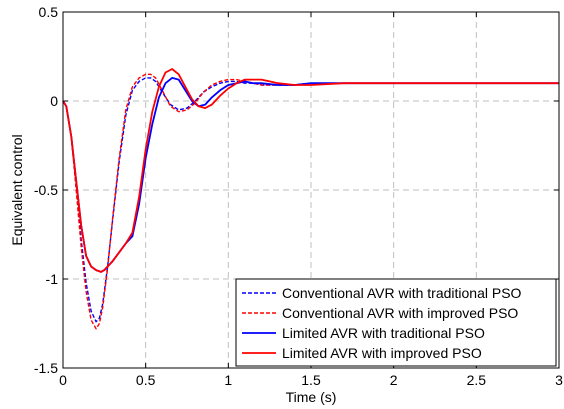 This screenshot has width=564, height=409. Describe the element at coordinates (17, 189) in the screenshot. I see `y-axis-label: Equivalent control` at that location.